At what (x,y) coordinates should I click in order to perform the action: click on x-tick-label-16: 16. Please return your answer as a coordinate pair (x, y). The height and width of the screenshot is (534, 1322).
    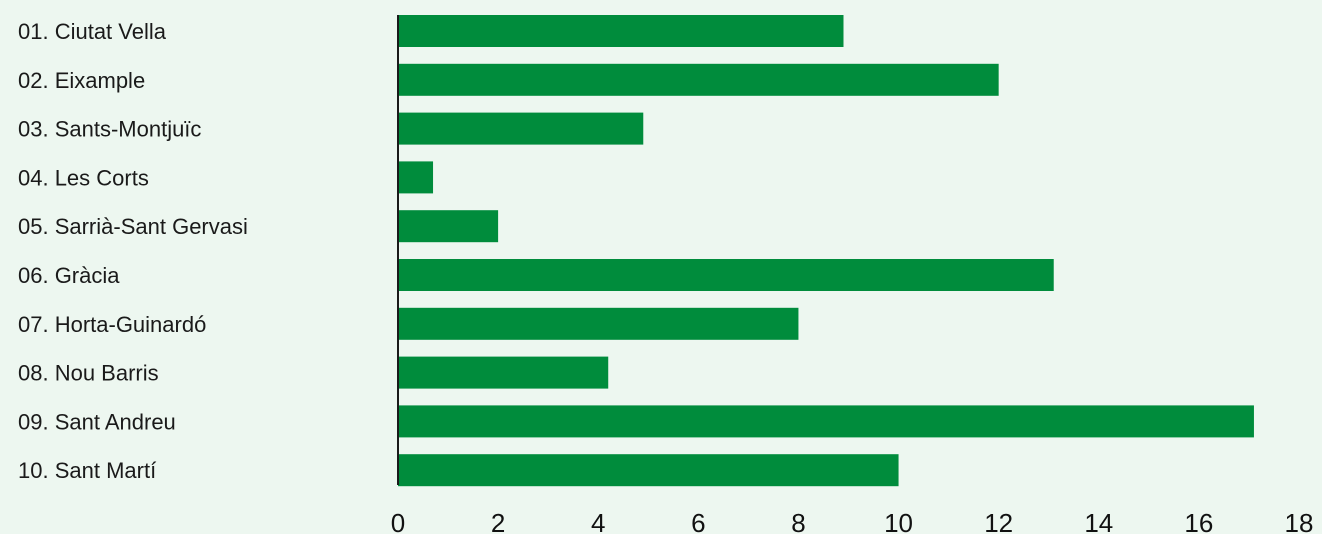
    Looking at the image, I should click on (1198, 521).